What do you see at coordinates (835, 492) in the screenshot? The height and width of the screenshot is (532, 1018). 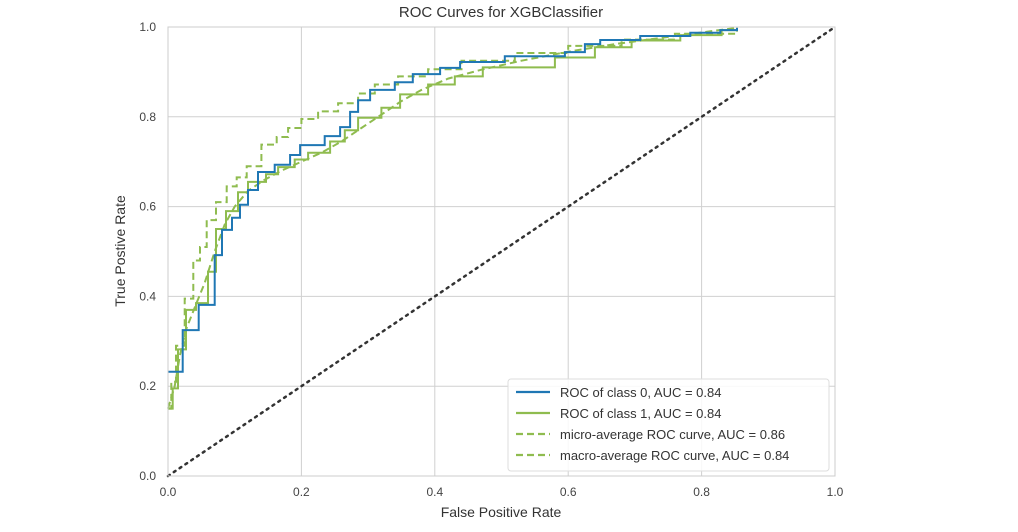 I see `x-tick-label: 1.0` at bounding box center [835, 492].